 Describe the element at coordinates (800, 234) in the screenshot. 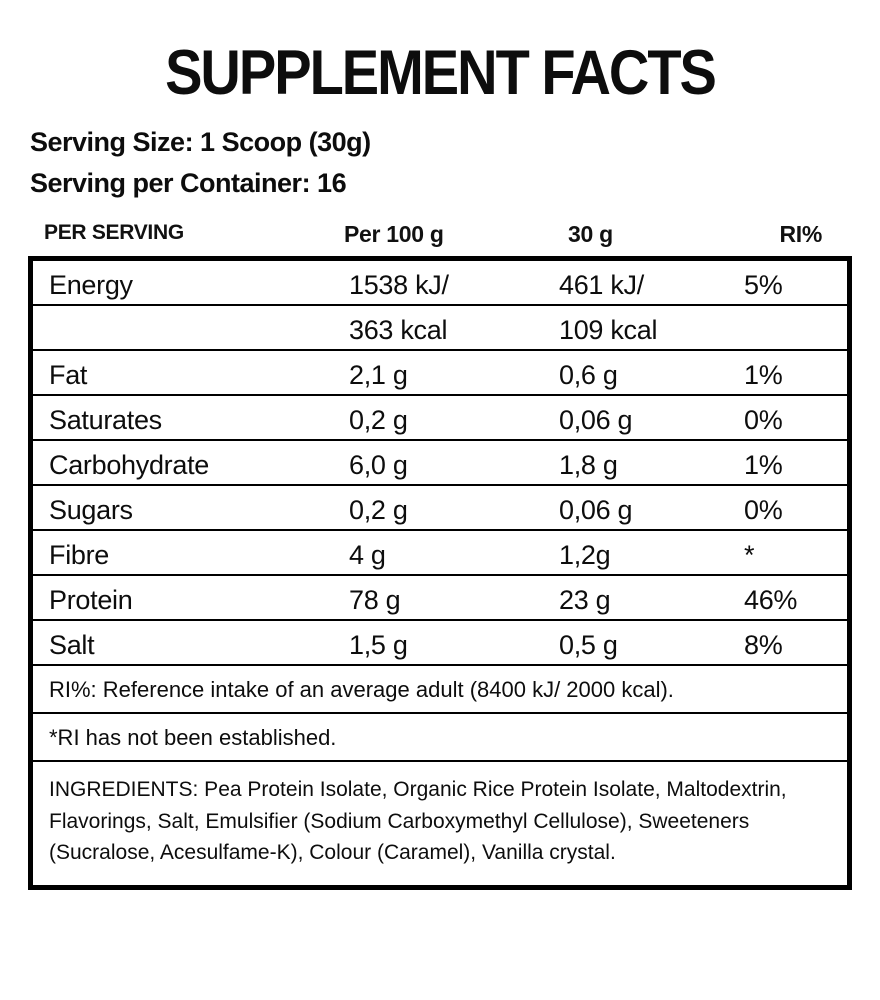

I see `header-ri-percent: RI%` at that location.